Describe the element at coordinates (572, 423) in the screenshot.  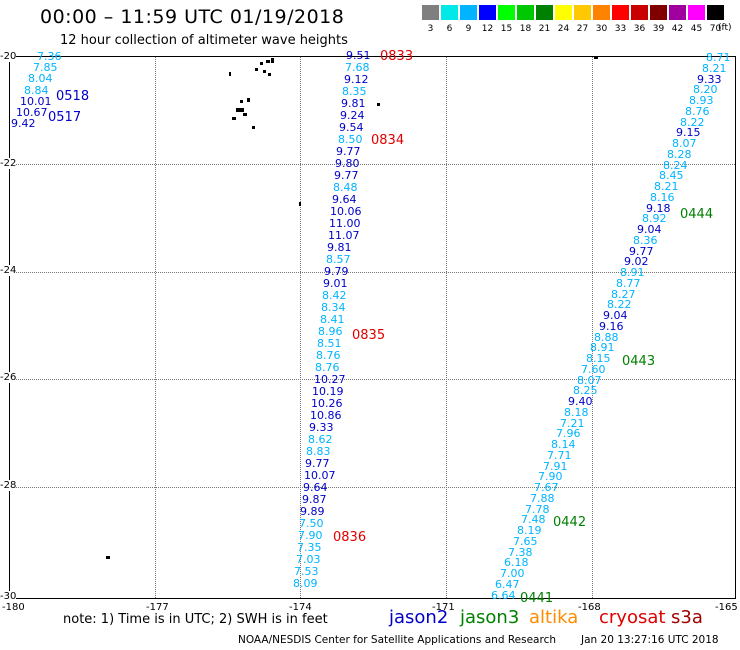
I see `east-track-value: 7.21` at that location.